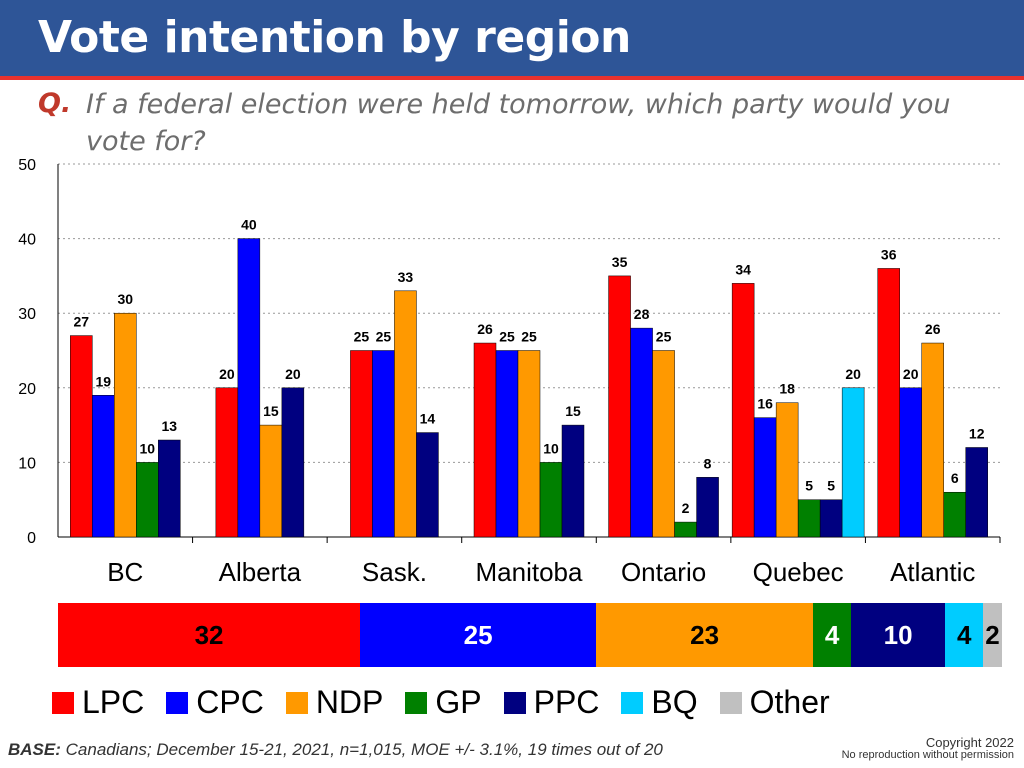 Image resolution: width=1024 pixels, height=768 pixels. Describe the element at coordinates (34, 749) in the screenshot. I see `base-label: BASE:` at that location.